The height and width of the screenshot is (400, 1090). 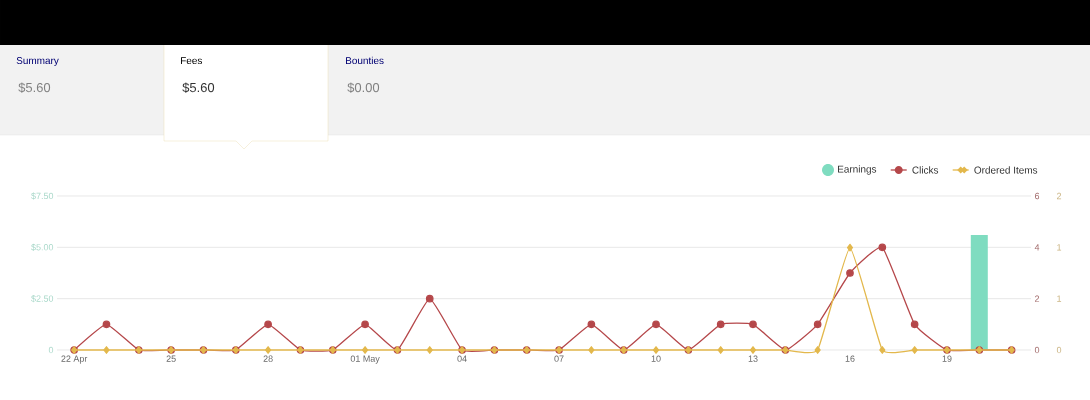 I want to click on x-tick-label: 01 May, so click(x=365, y=359).